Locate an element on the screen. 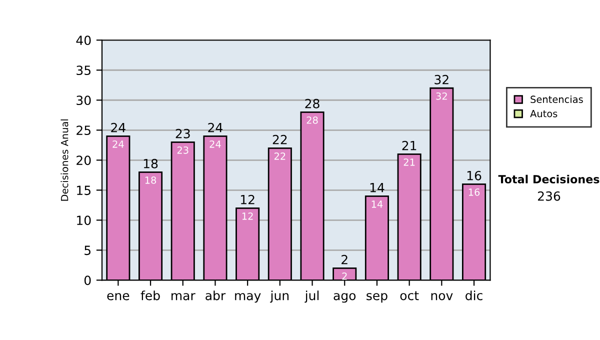 This screenshot has height=340, width=600. y-tick-label: 20 is located at coordinates (83, 161).